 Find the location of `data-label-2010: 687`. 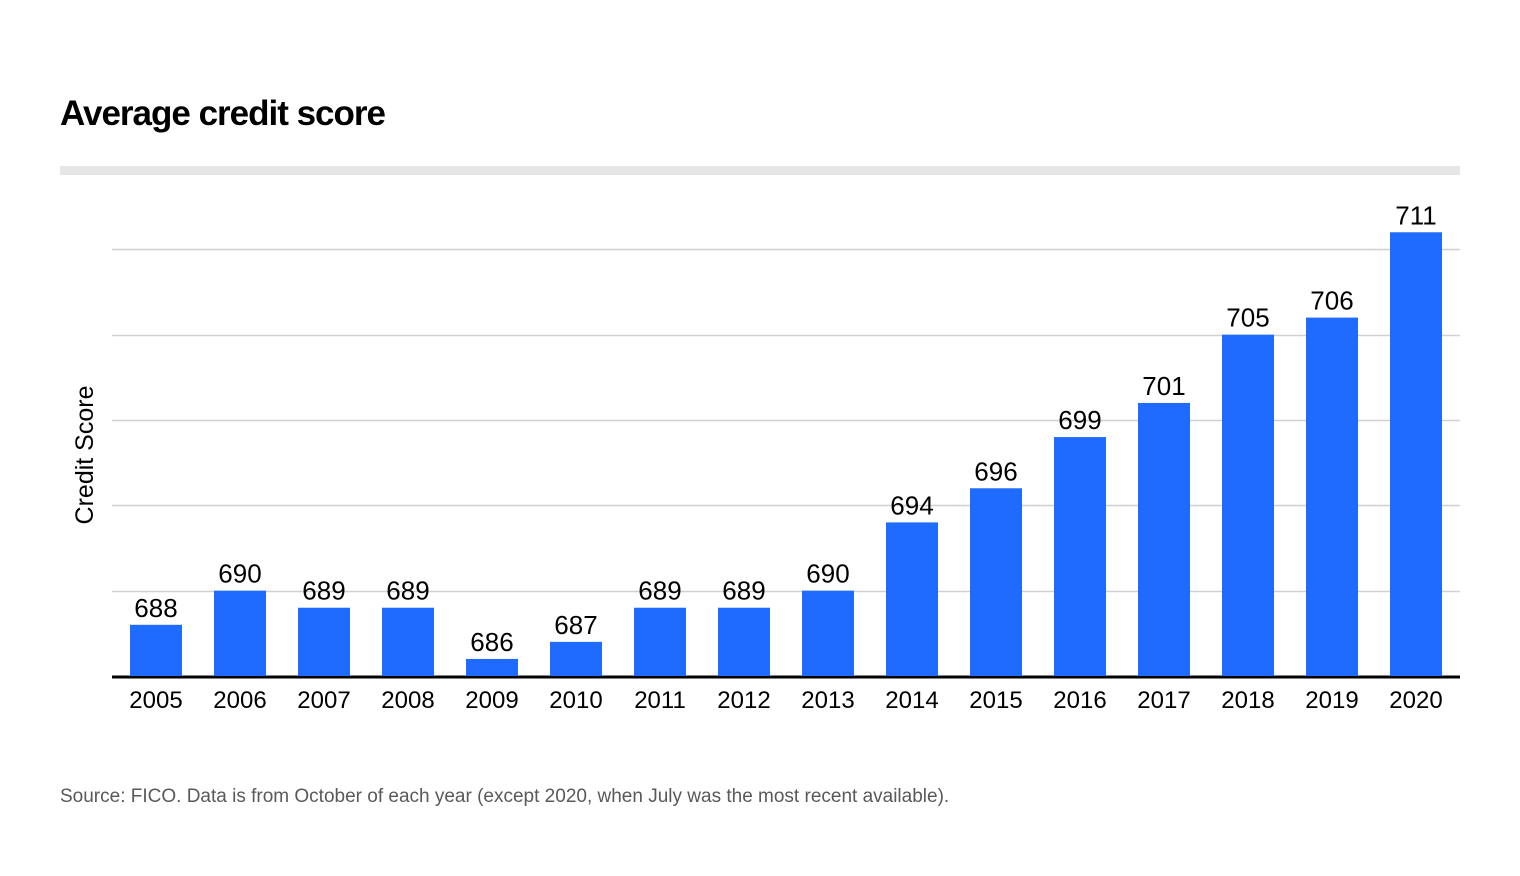

data-label-2010: 687 is located at coordinates (575, 625).